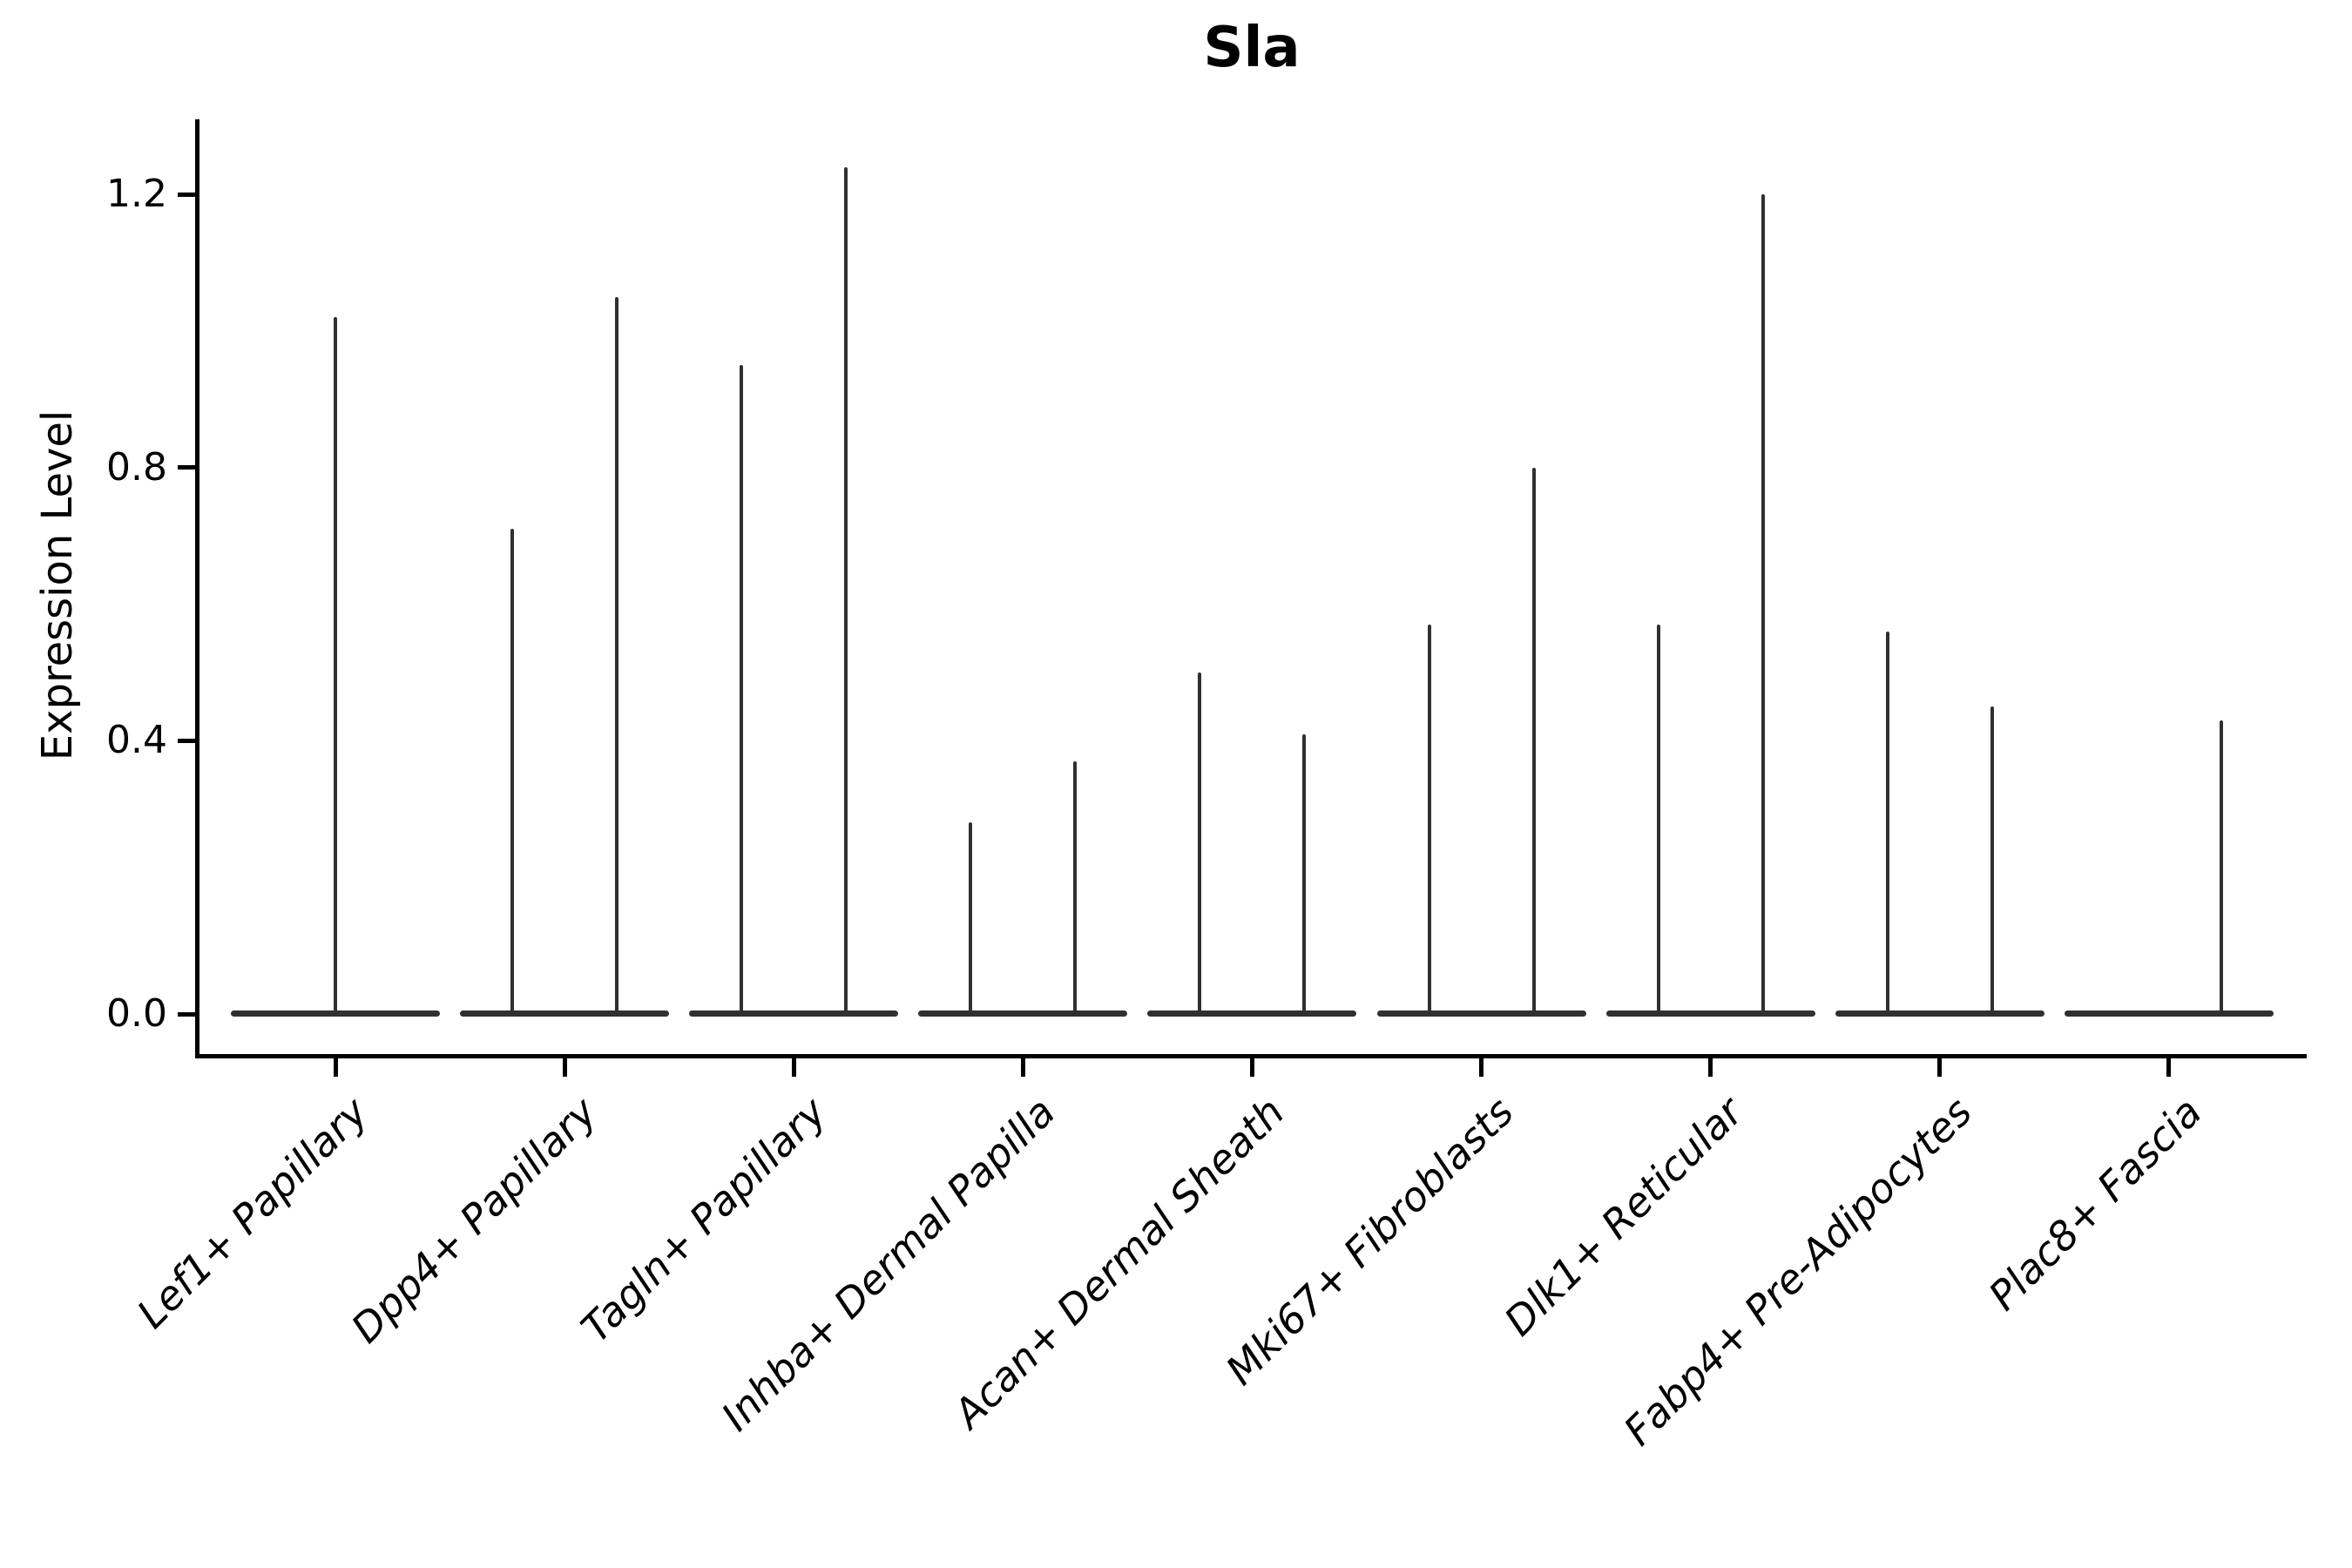 Image resolution: width=2352 pixels, height=1568 pixels. What do you see at coordinates (1624, 1216) in the screenshot?
I see `x-tick-label: Dlk1+ Reticular` at bounding box center [1624, 1216].